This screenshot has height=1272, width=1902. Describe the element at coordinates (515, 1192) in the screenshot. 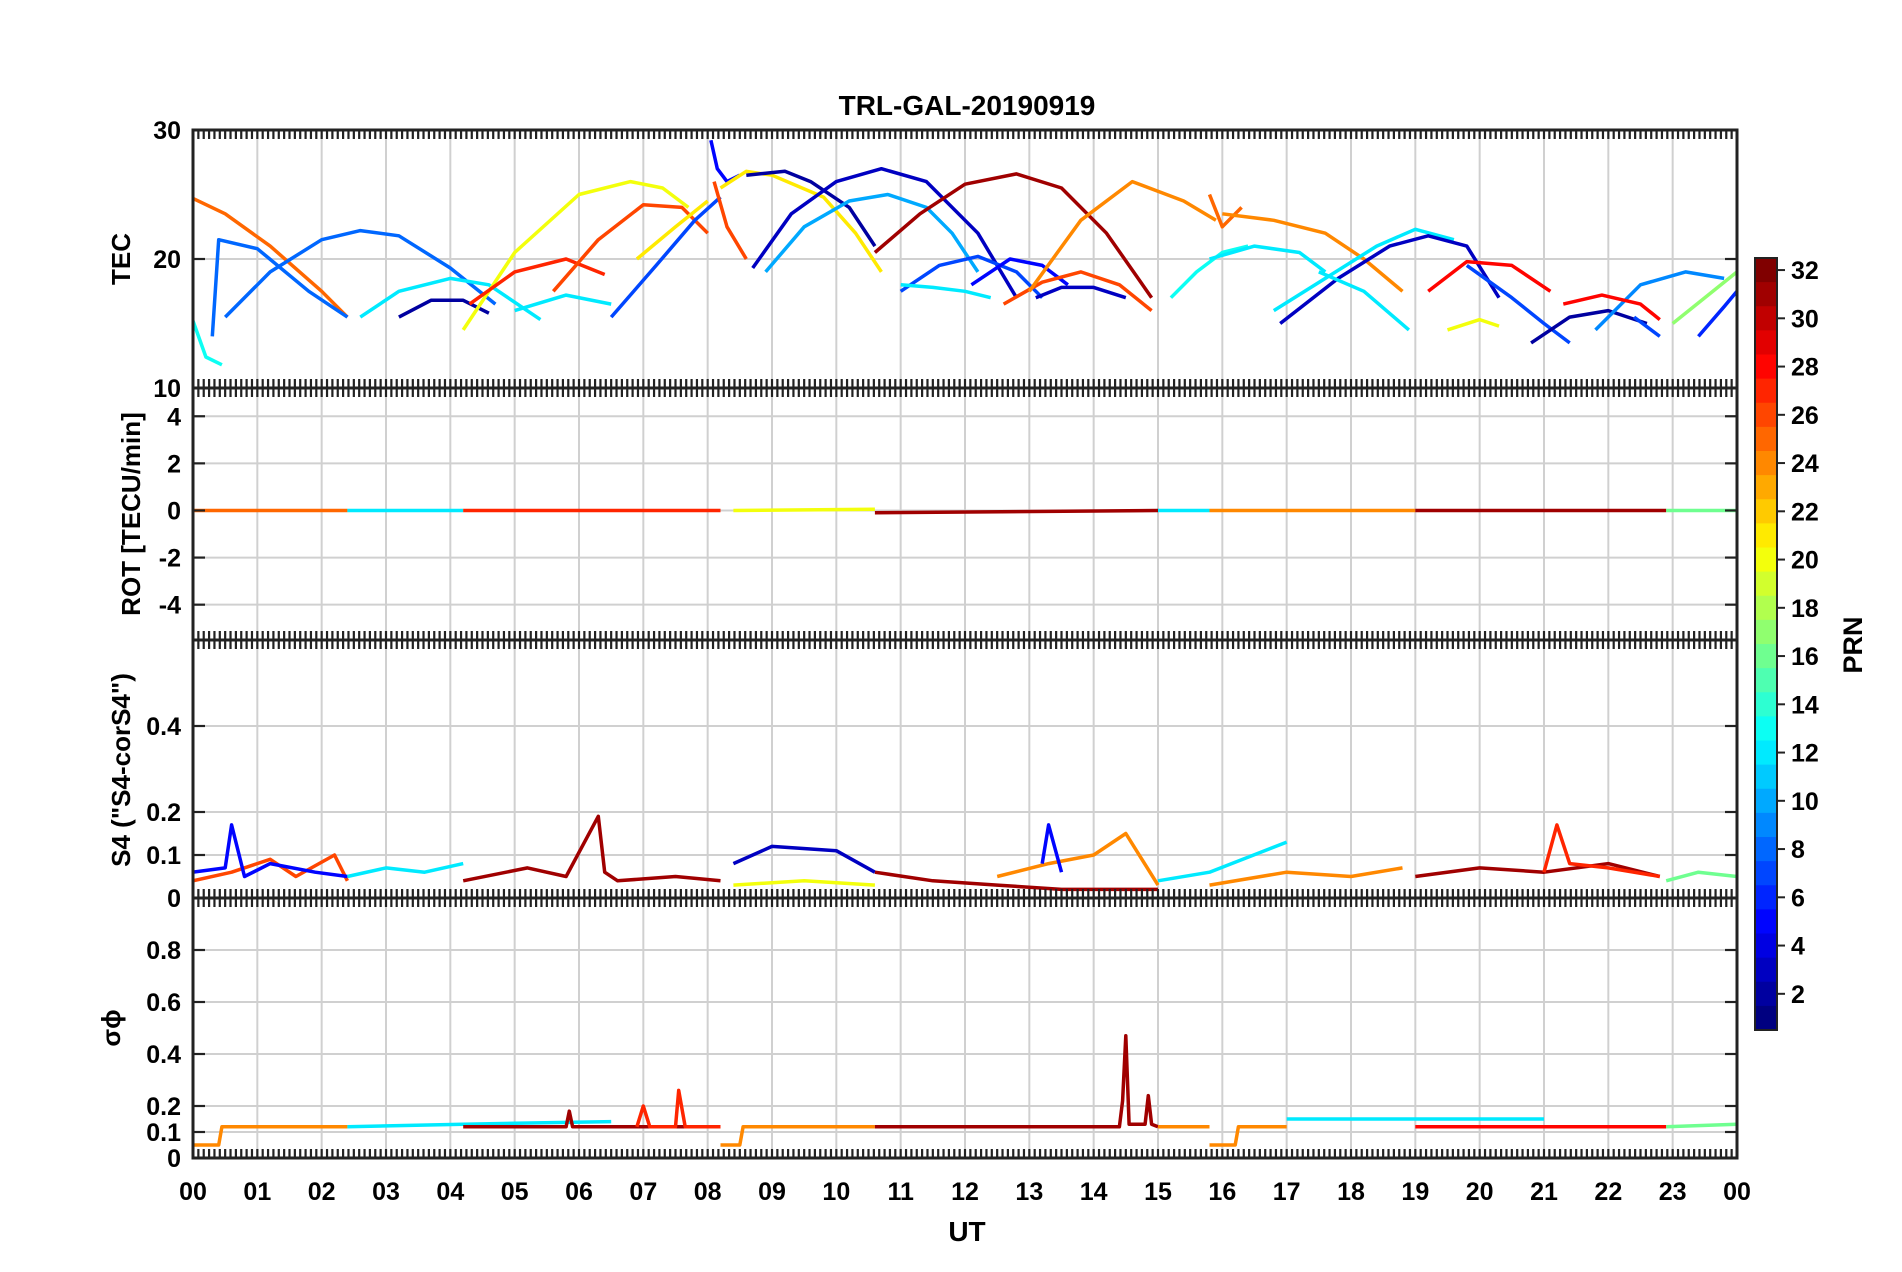

I see `x-tick-label: 05` at that location.